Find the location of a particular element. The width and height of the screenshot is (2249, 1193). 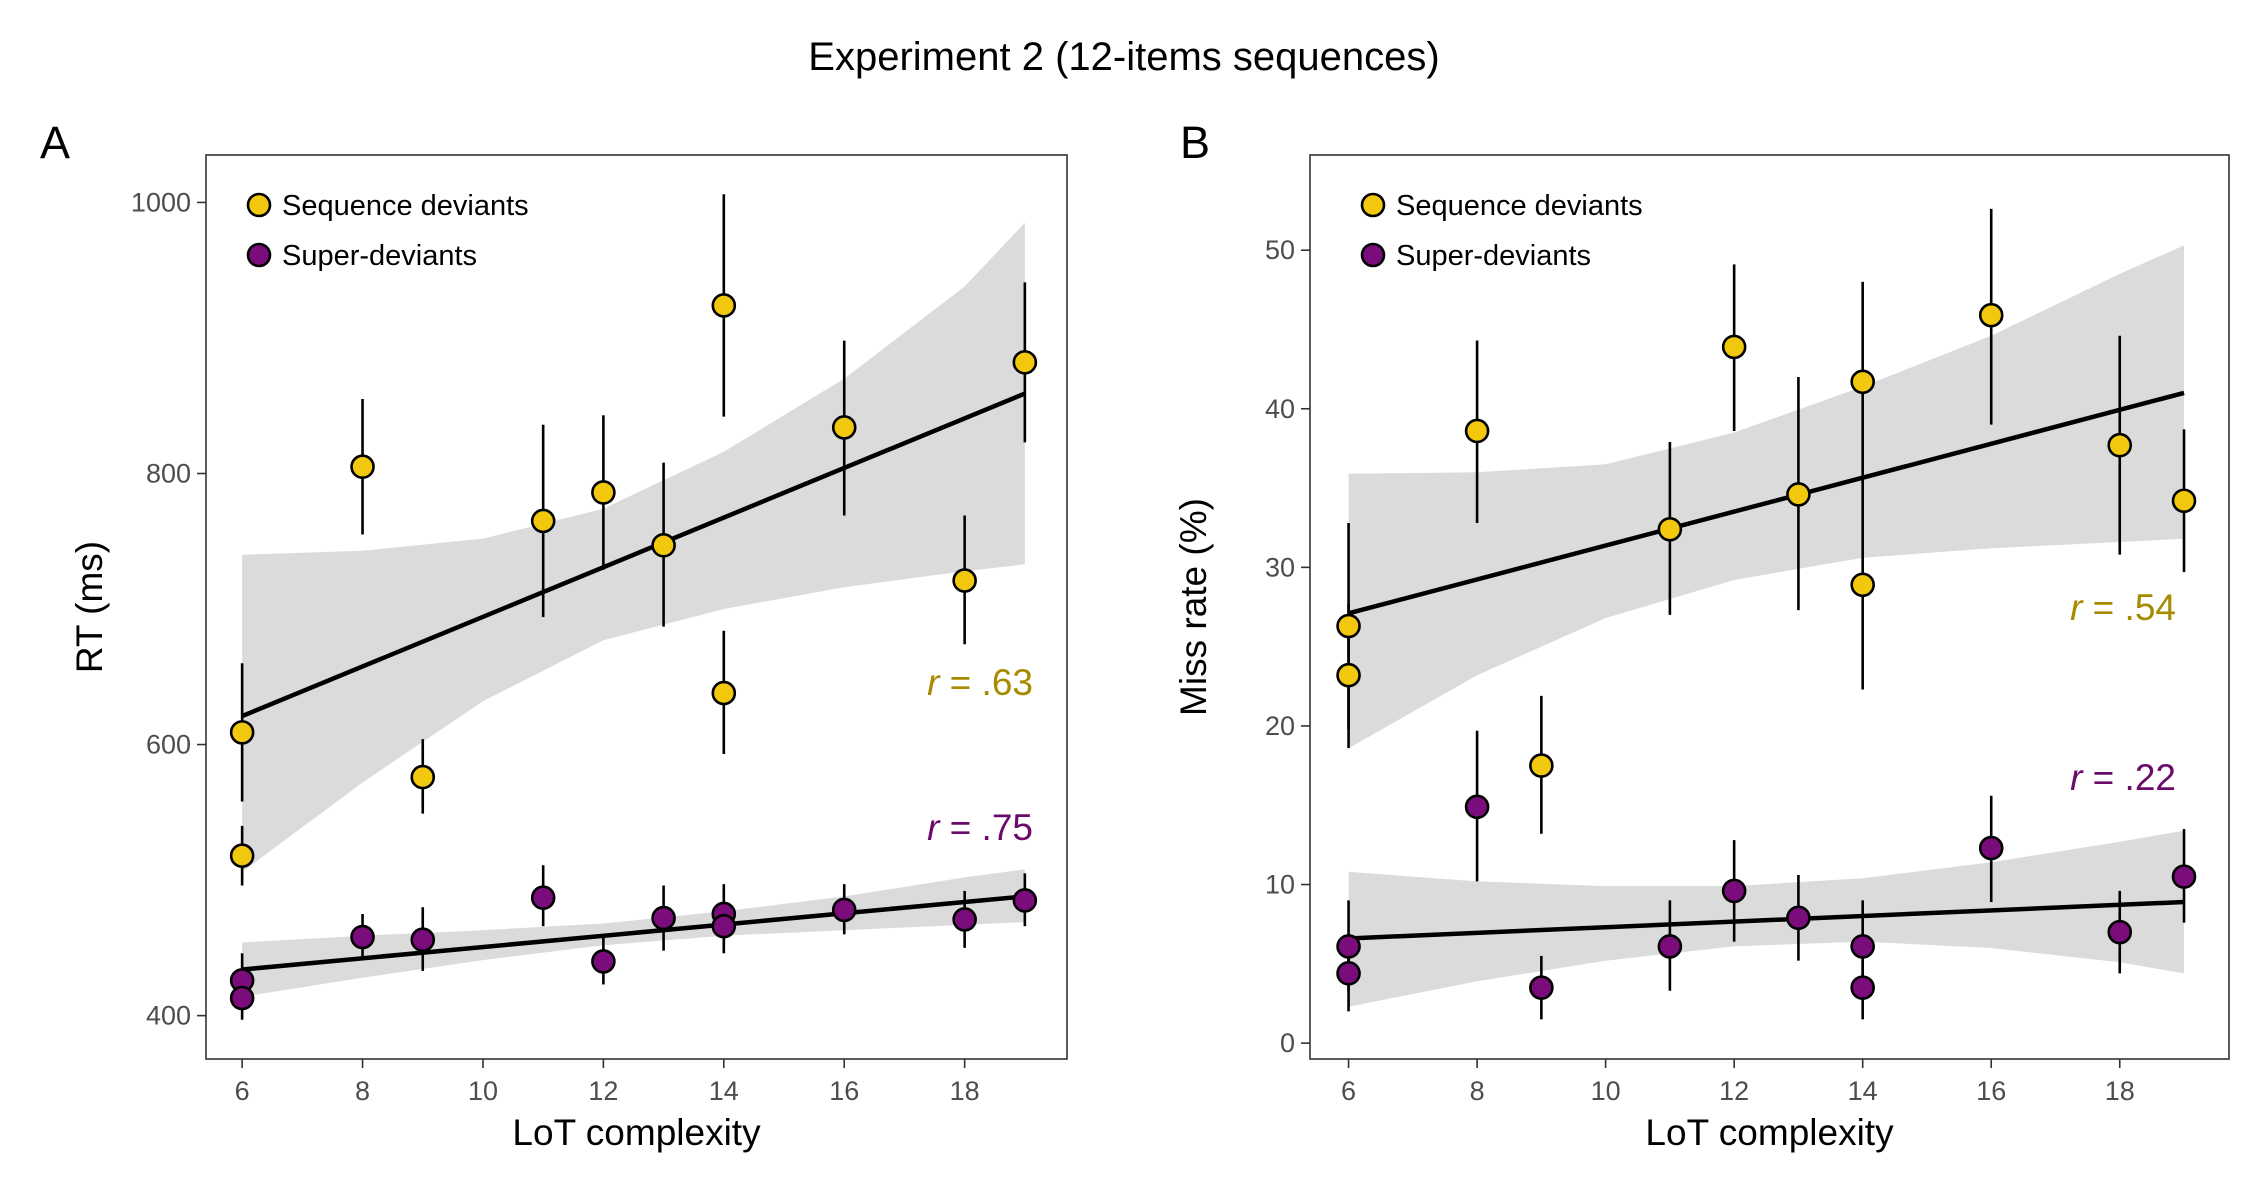

panel-a-y-tick-label-600: 600 is located at coordinates (168, 745).